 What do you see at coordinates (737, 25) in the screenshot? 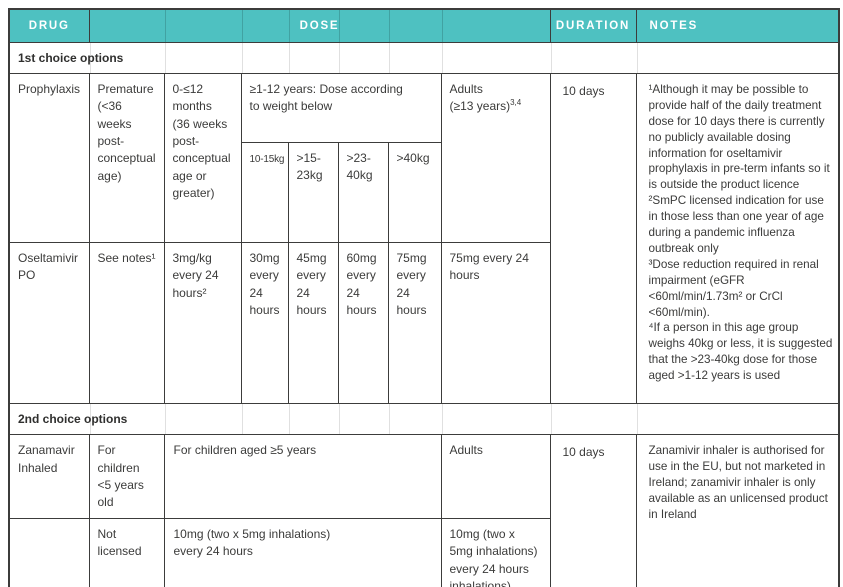
I see `col-header-notes: NOTES` at bounding box center [737, 25].